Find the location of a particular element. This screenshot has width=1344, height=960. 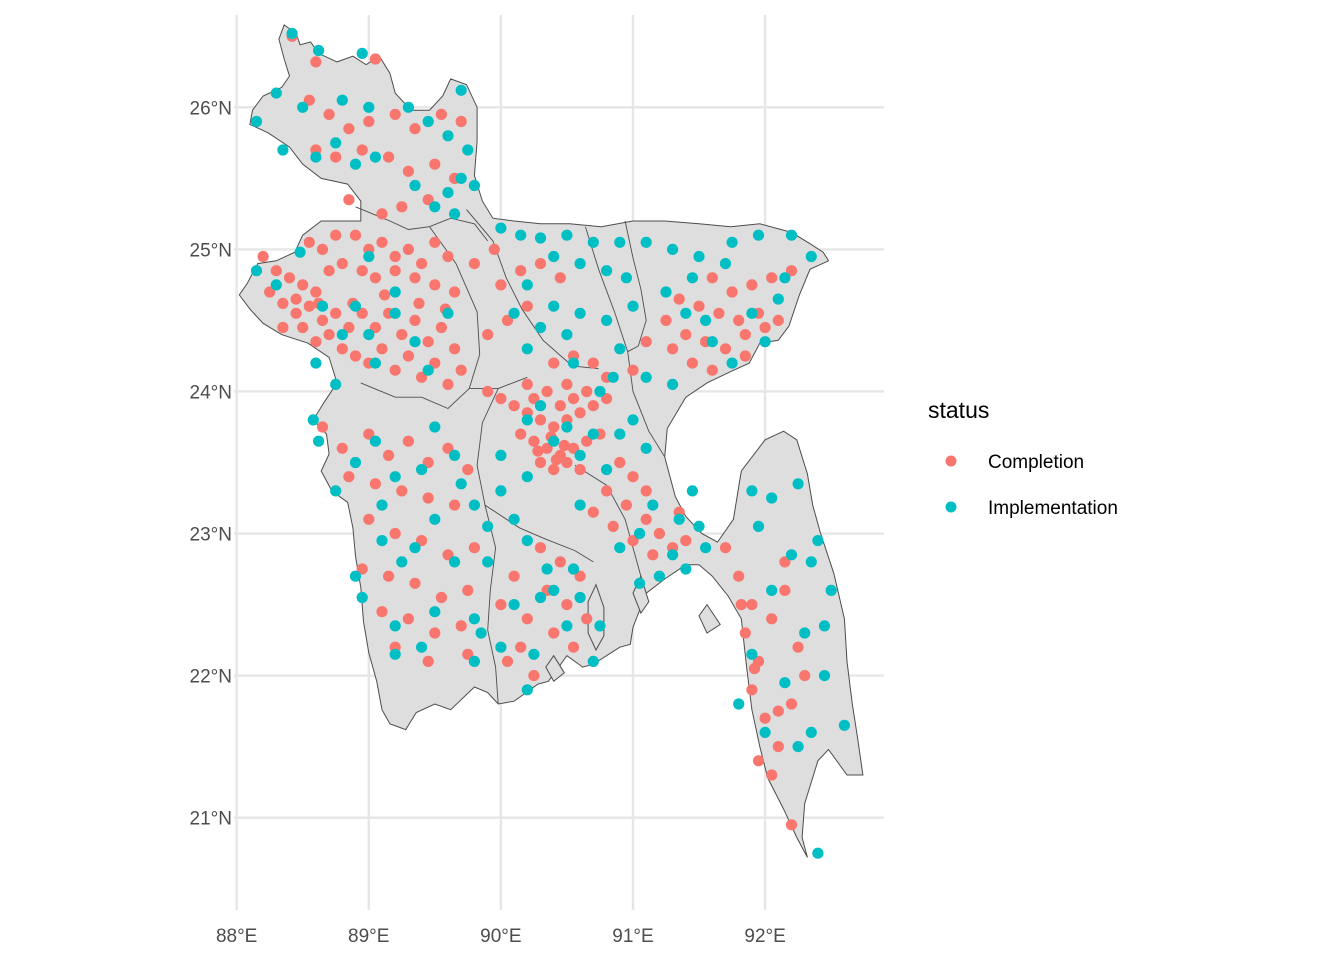

y-tick-label-21: 21°N is located at coordinates (211, 819).